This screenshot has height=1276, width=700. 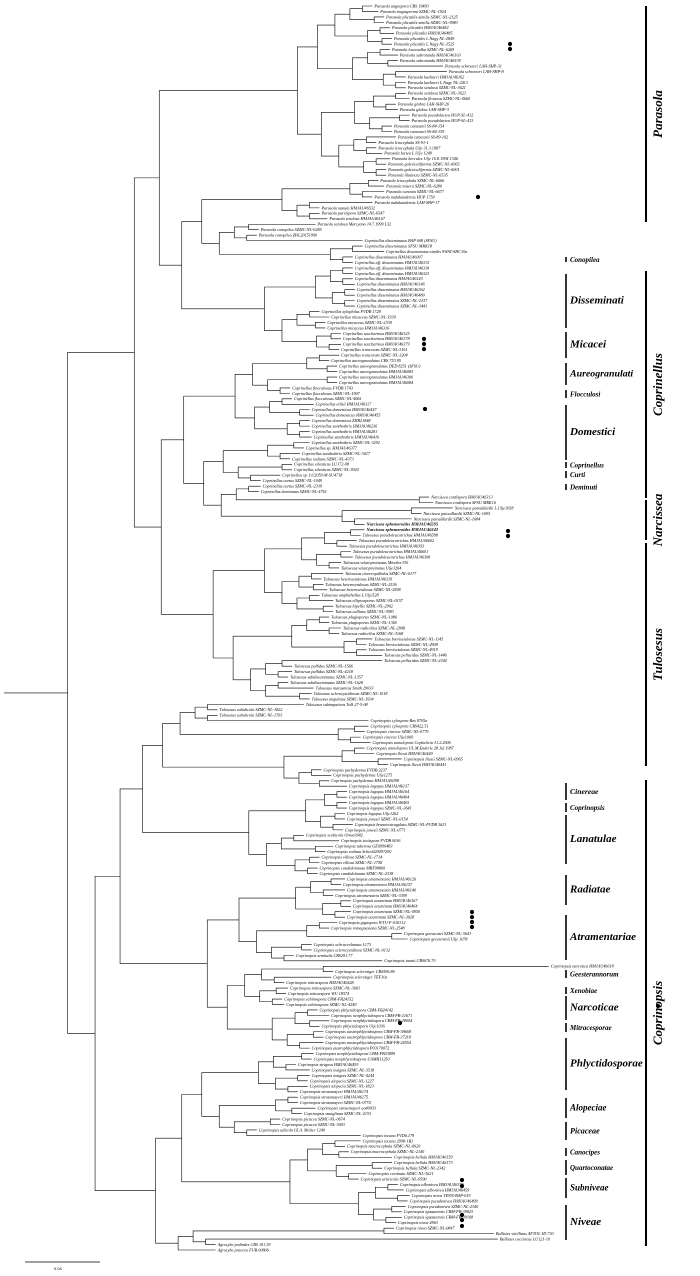 What do you see at coordinates (402, 142) in the screenshot?
I see `tip-label: Parasola leiocephala SS-91-1` at bounding box center [402, 142].